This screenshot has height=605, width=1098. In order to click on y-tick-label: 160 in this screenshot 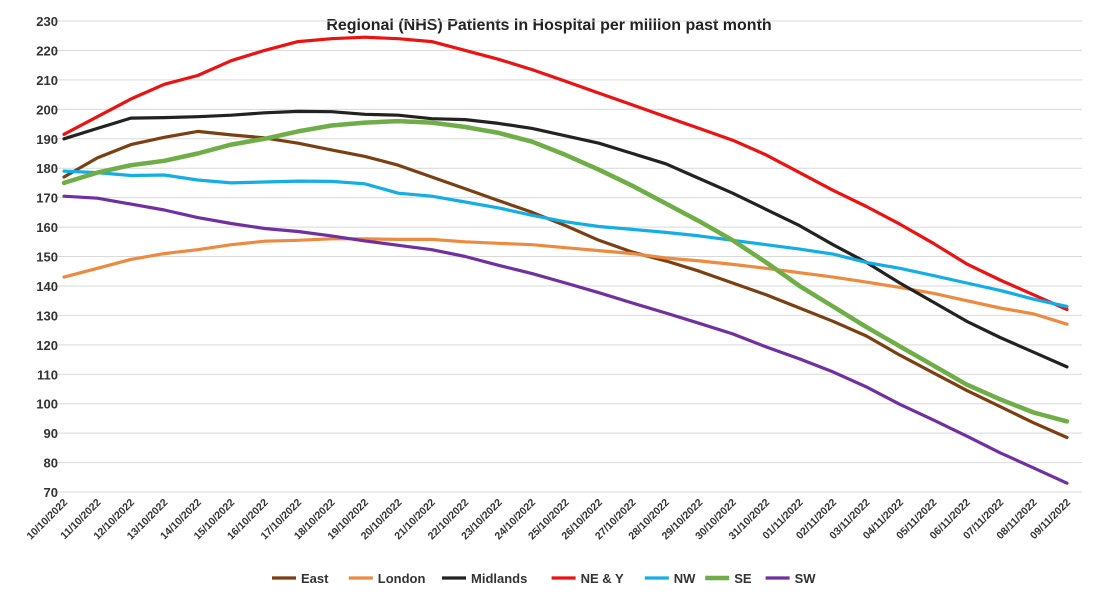, I will do `click(47, 227)`.